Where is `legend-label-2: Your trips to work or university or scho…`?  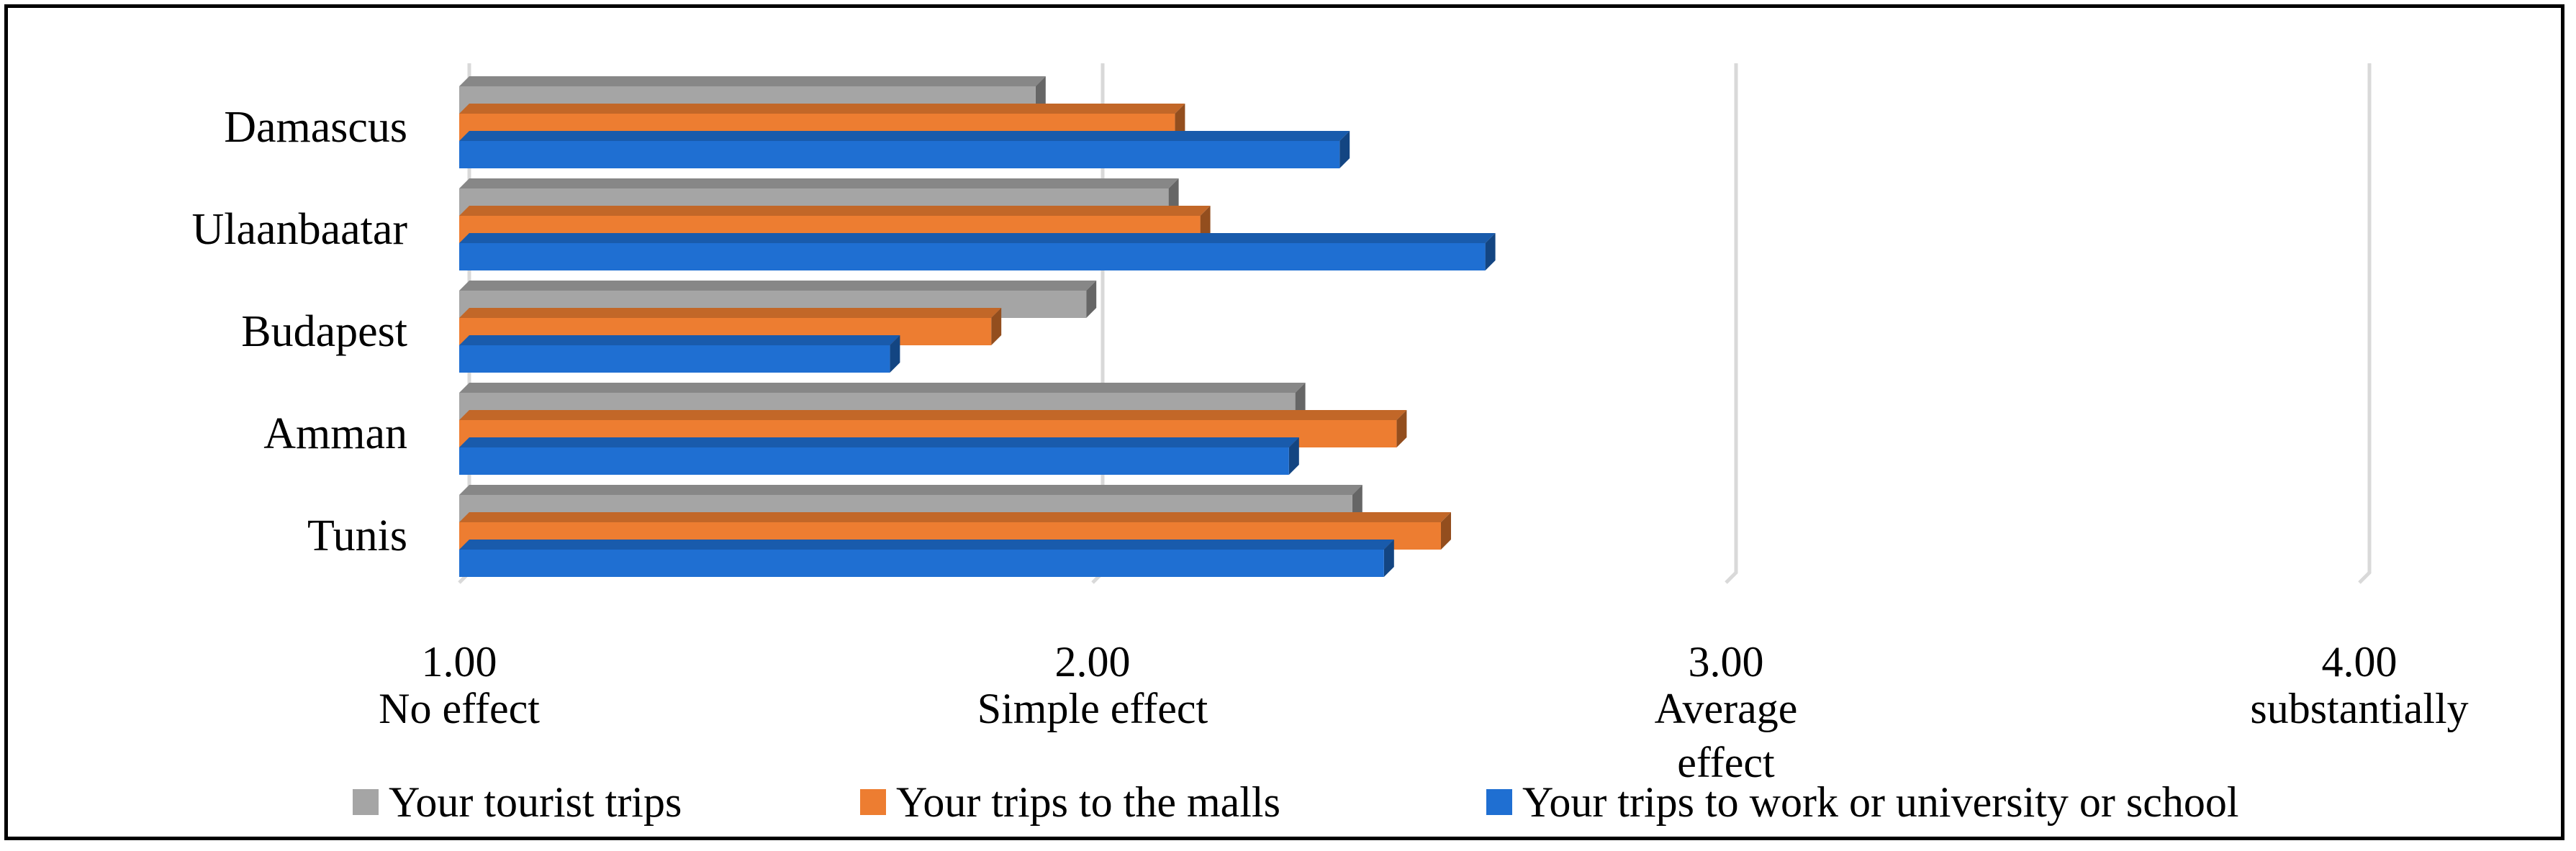 legend-label-2: Your trips to work or university or scho… is located at coordinates (1880, 802).